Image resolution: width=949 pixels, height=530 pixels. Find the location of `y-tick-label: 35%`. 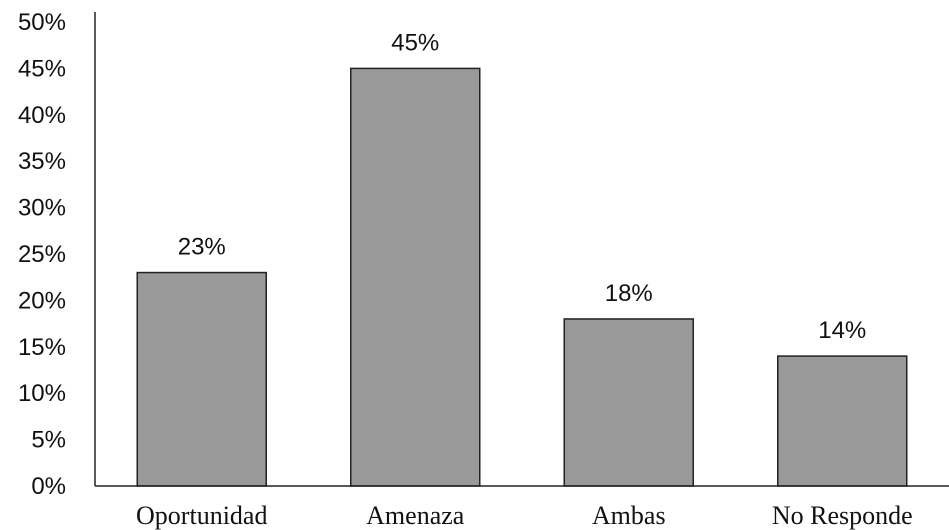

y-tick-label: 35% is located at coordinates (42, 161).